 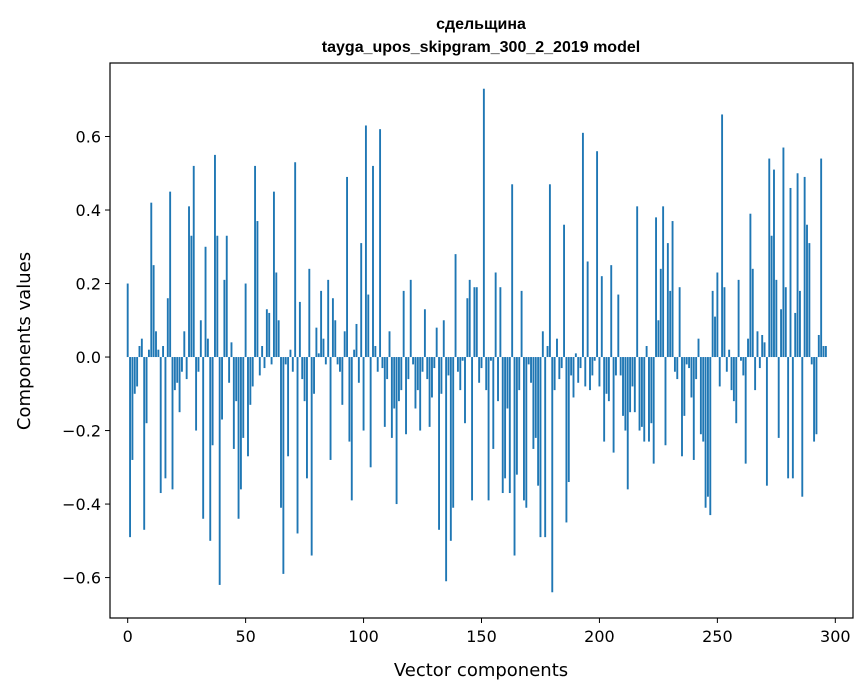 What do you see at coordinates (363, 636) in the screenshot?
I see `x-tick-label: 100` at bounding box center [363, 636].